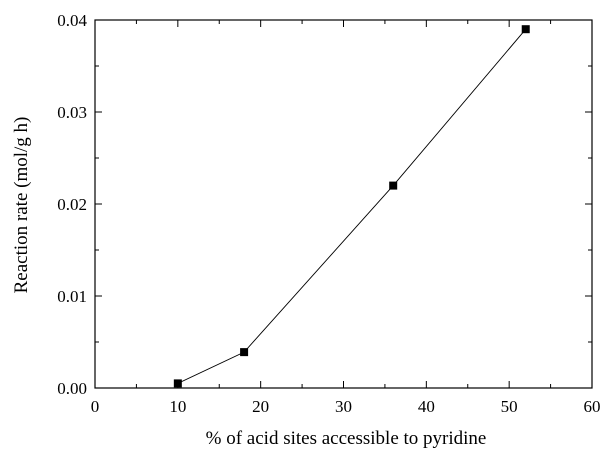  Describe the element at coordinates (509, 406) in the screenshot. I see `x-tick-label: 50` at that location.